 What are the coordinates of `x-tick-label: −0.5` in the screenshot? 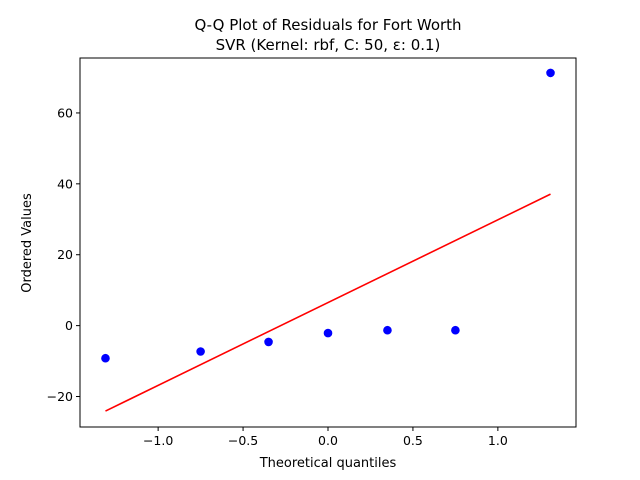 It's located at (243, 440).